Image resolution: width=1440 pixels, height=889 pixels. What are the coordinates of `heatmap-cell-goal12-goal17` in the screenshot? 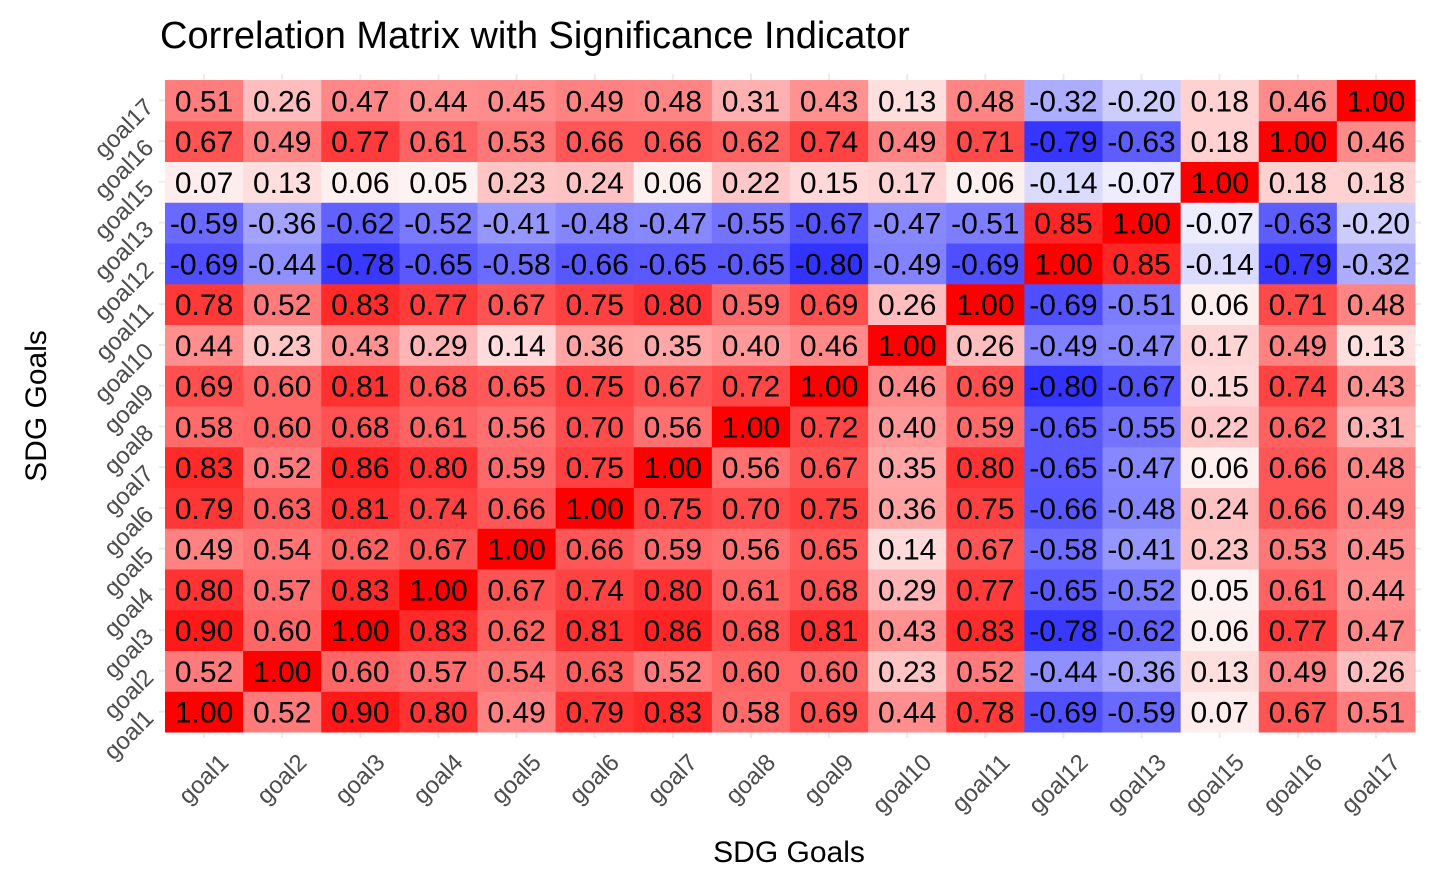 It's located at (1376, 264).